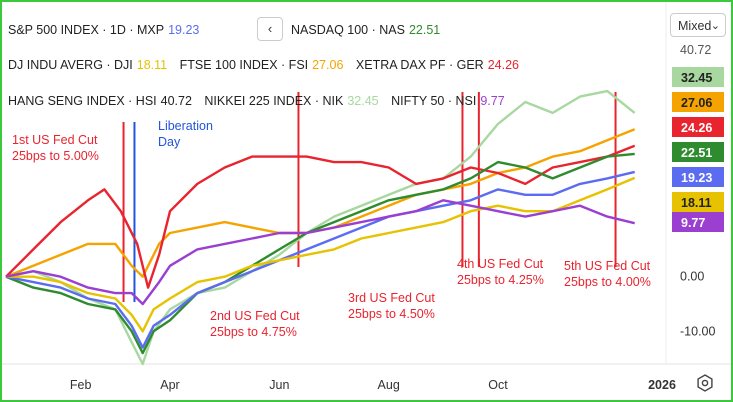 Image resolution: width=733 pixels, height=402 pixels. Describe the element at coordinates (693, 223) in the screenshot. I see `value-badge-text-nifty: 9.77` at that location.